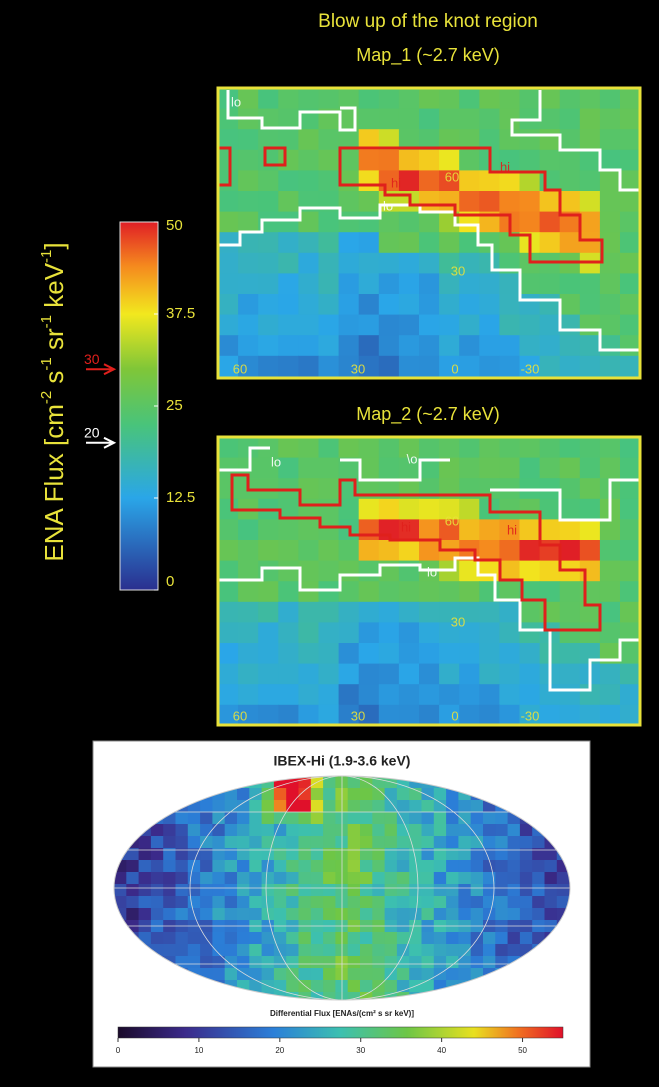  What do you see at coordinates (180, 313) in the screenshot?
I see `colorbar-tick-label: 37.5` at bounding box center [180, 313].